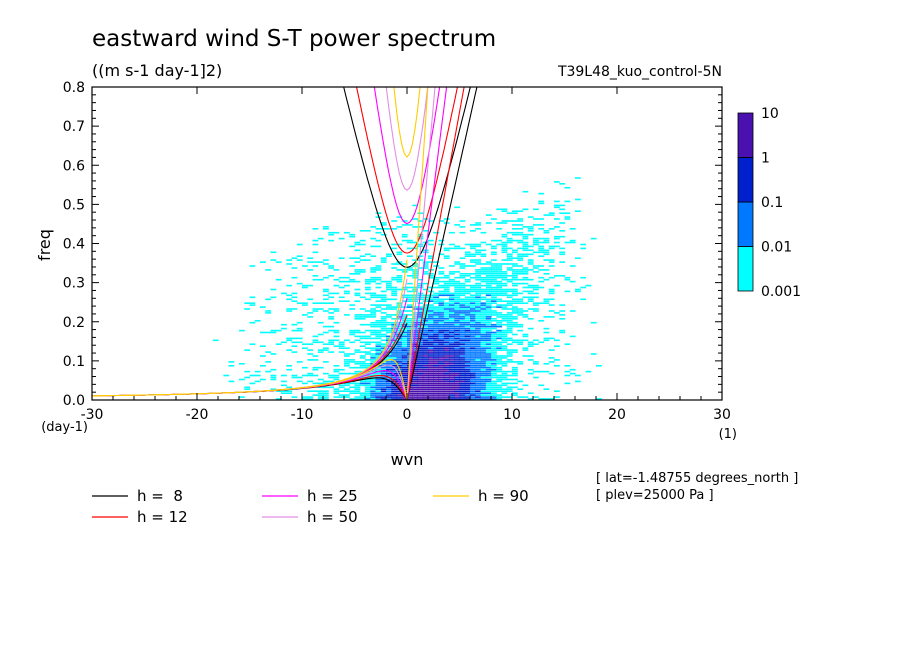 This screenshot has width=904, height=654. What do you see at coordinates (745, 224) in the screenshot?
I see `colorbar-swatch` at bounding box center [745, 224].